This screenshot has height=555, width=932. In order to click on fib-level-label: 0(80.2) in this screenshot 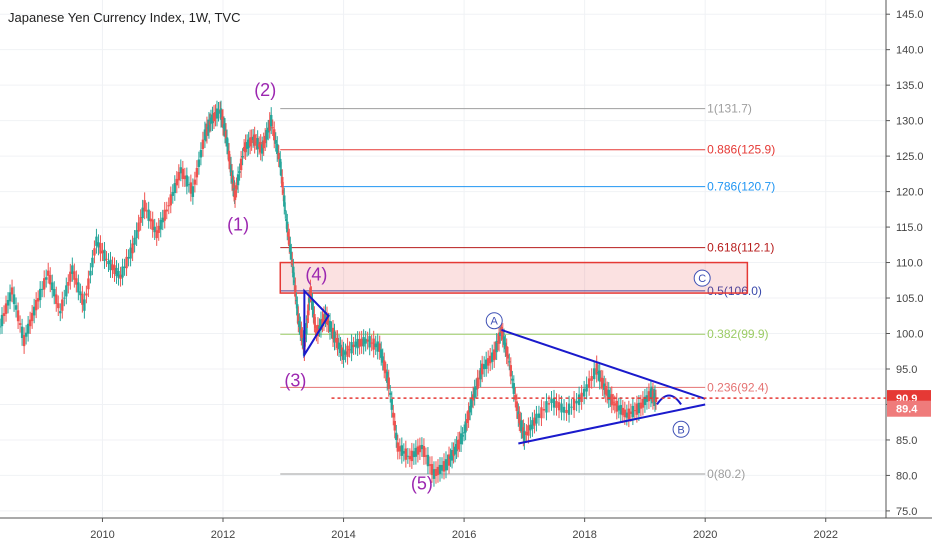, I will do `click(726, 474)`.